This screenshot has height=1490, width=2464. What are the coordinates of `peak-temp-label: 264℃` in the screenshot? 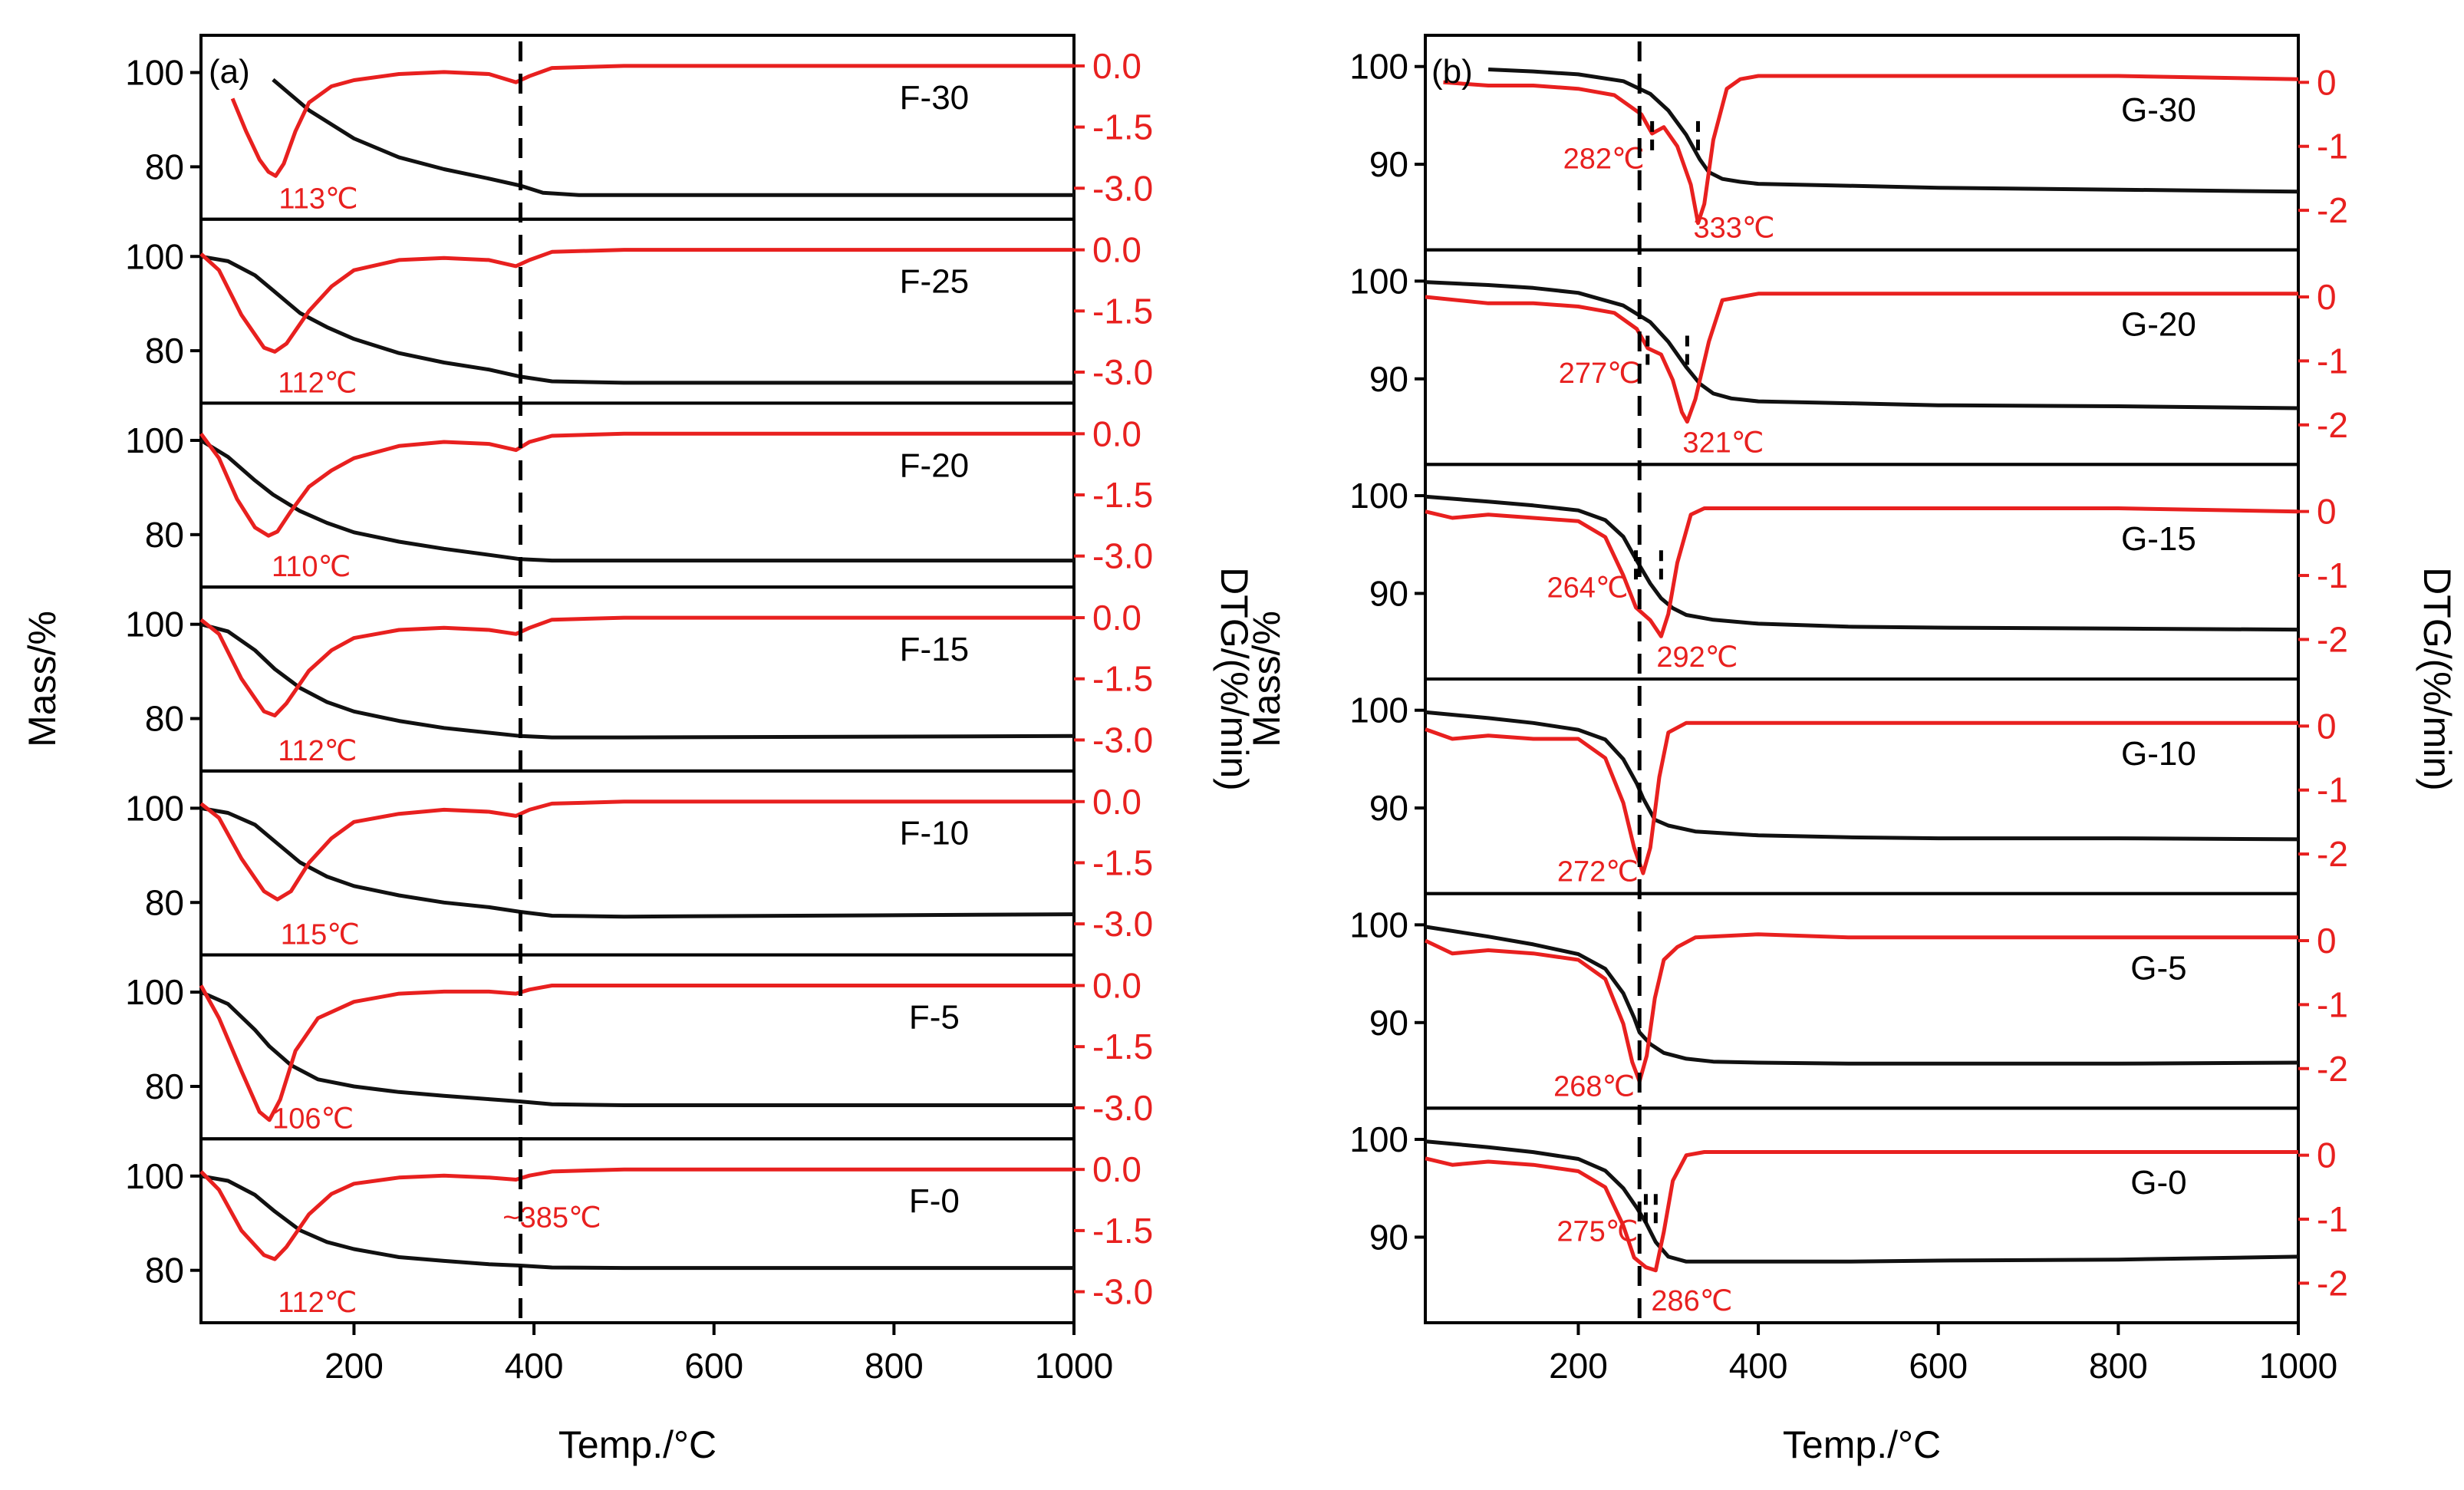 It's located at (1587, 588).